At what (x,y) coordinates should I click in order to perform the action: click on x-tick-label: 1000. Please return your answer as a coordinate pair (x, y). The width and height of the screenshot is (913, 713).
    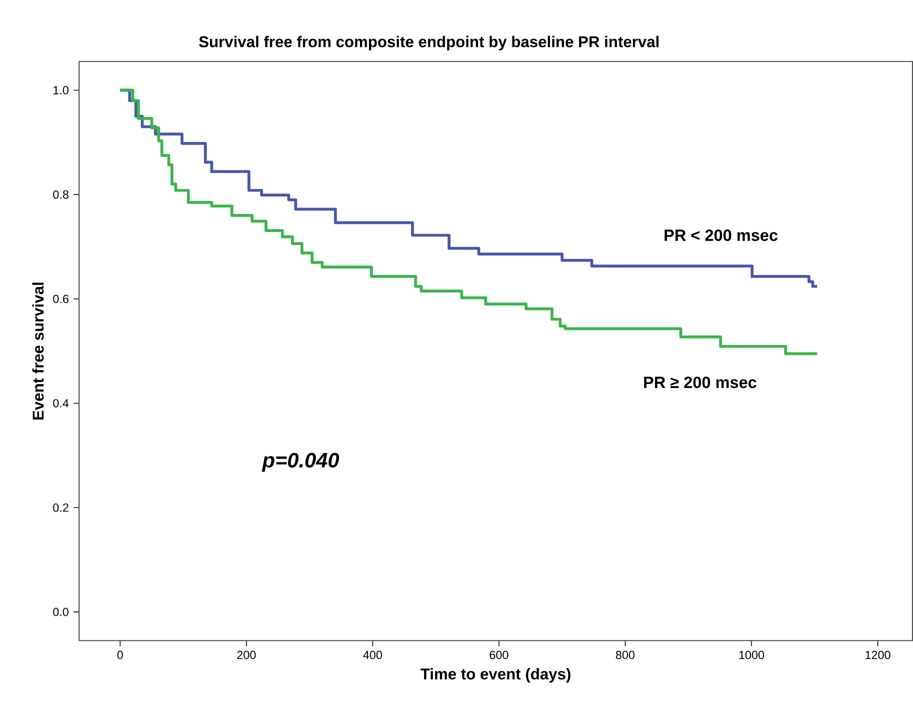
    Looking at the image, I should click on (751, 655).